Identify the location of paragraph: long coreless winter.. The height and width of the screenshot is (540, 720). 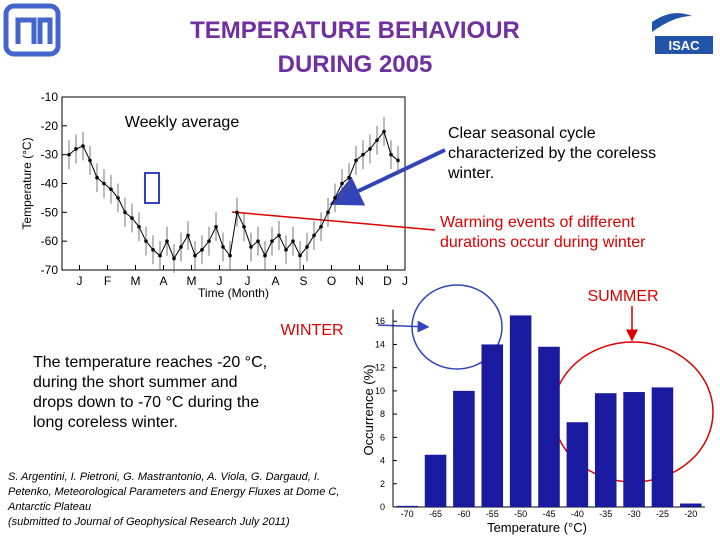
(105, 422).